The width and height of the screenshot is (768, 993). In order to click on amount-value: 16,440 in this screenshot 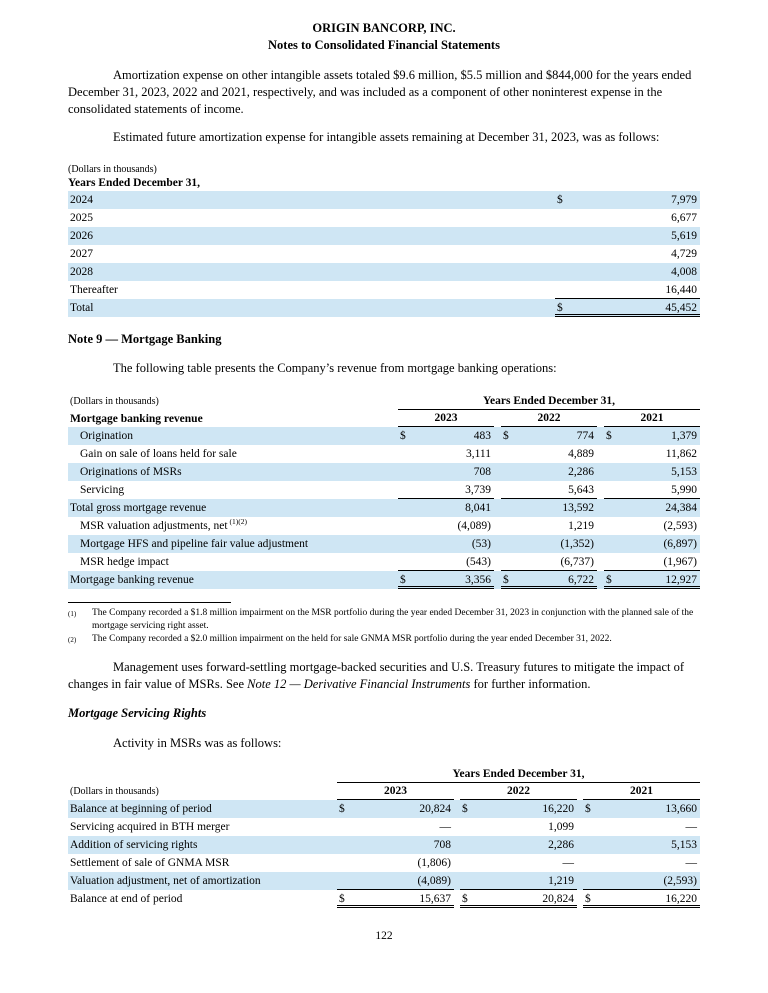, I will do `click(681, 290)`.